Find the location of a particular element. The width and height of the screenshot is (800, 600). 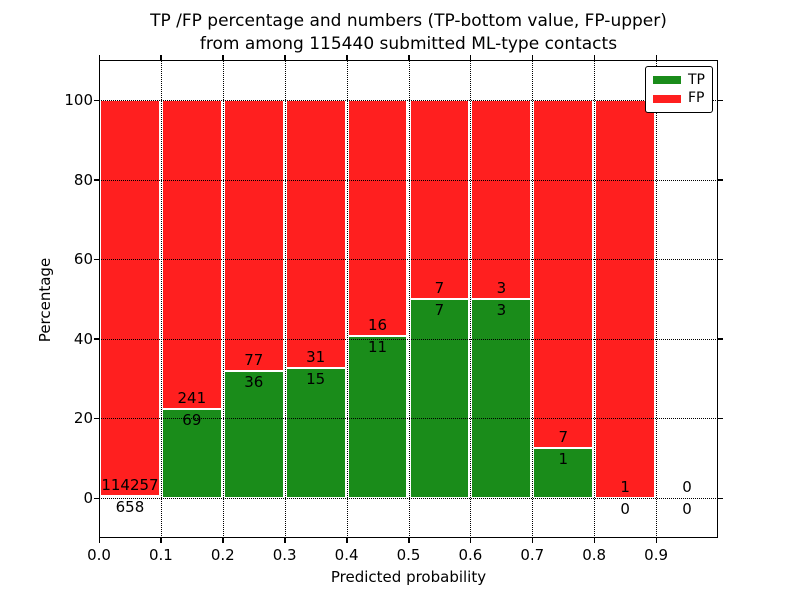

legend-row-fp: FP is located at coordinates (679, 98).